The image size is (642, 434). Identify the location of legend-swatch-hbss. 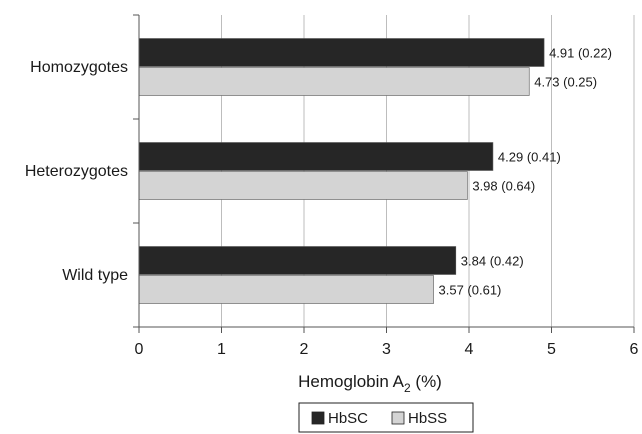
(398, 418).